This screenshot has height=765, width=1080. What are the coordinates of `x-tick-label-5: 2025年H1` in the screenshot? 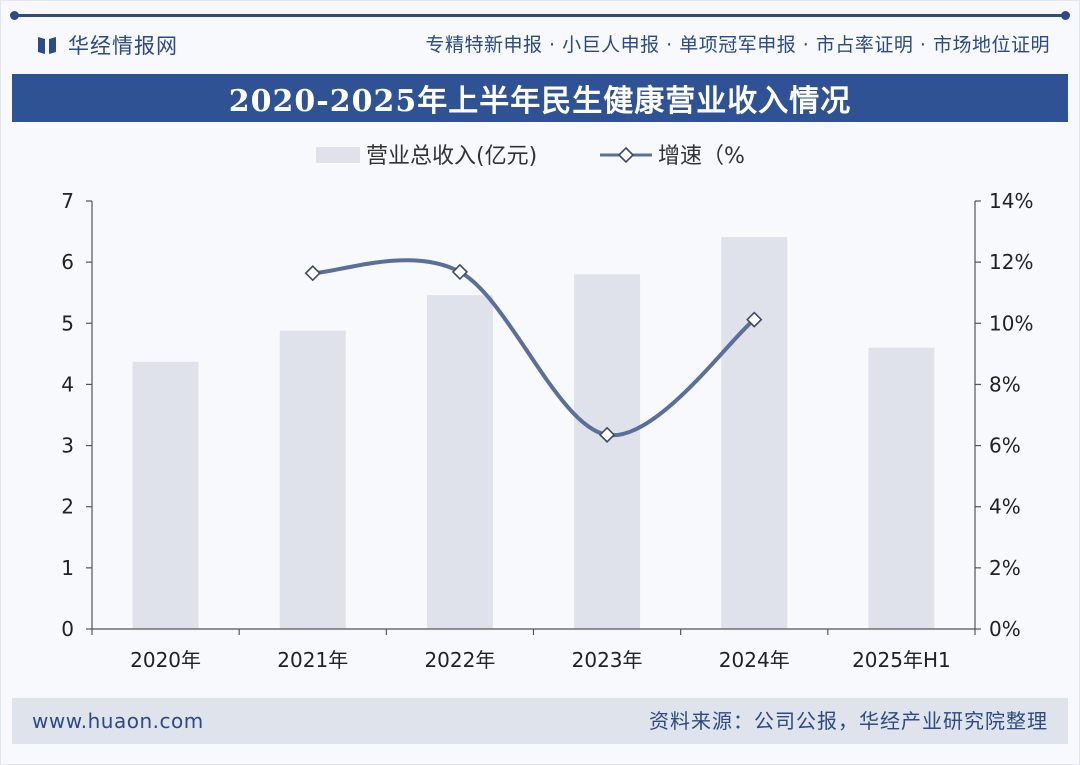 It's located at (901, 660).